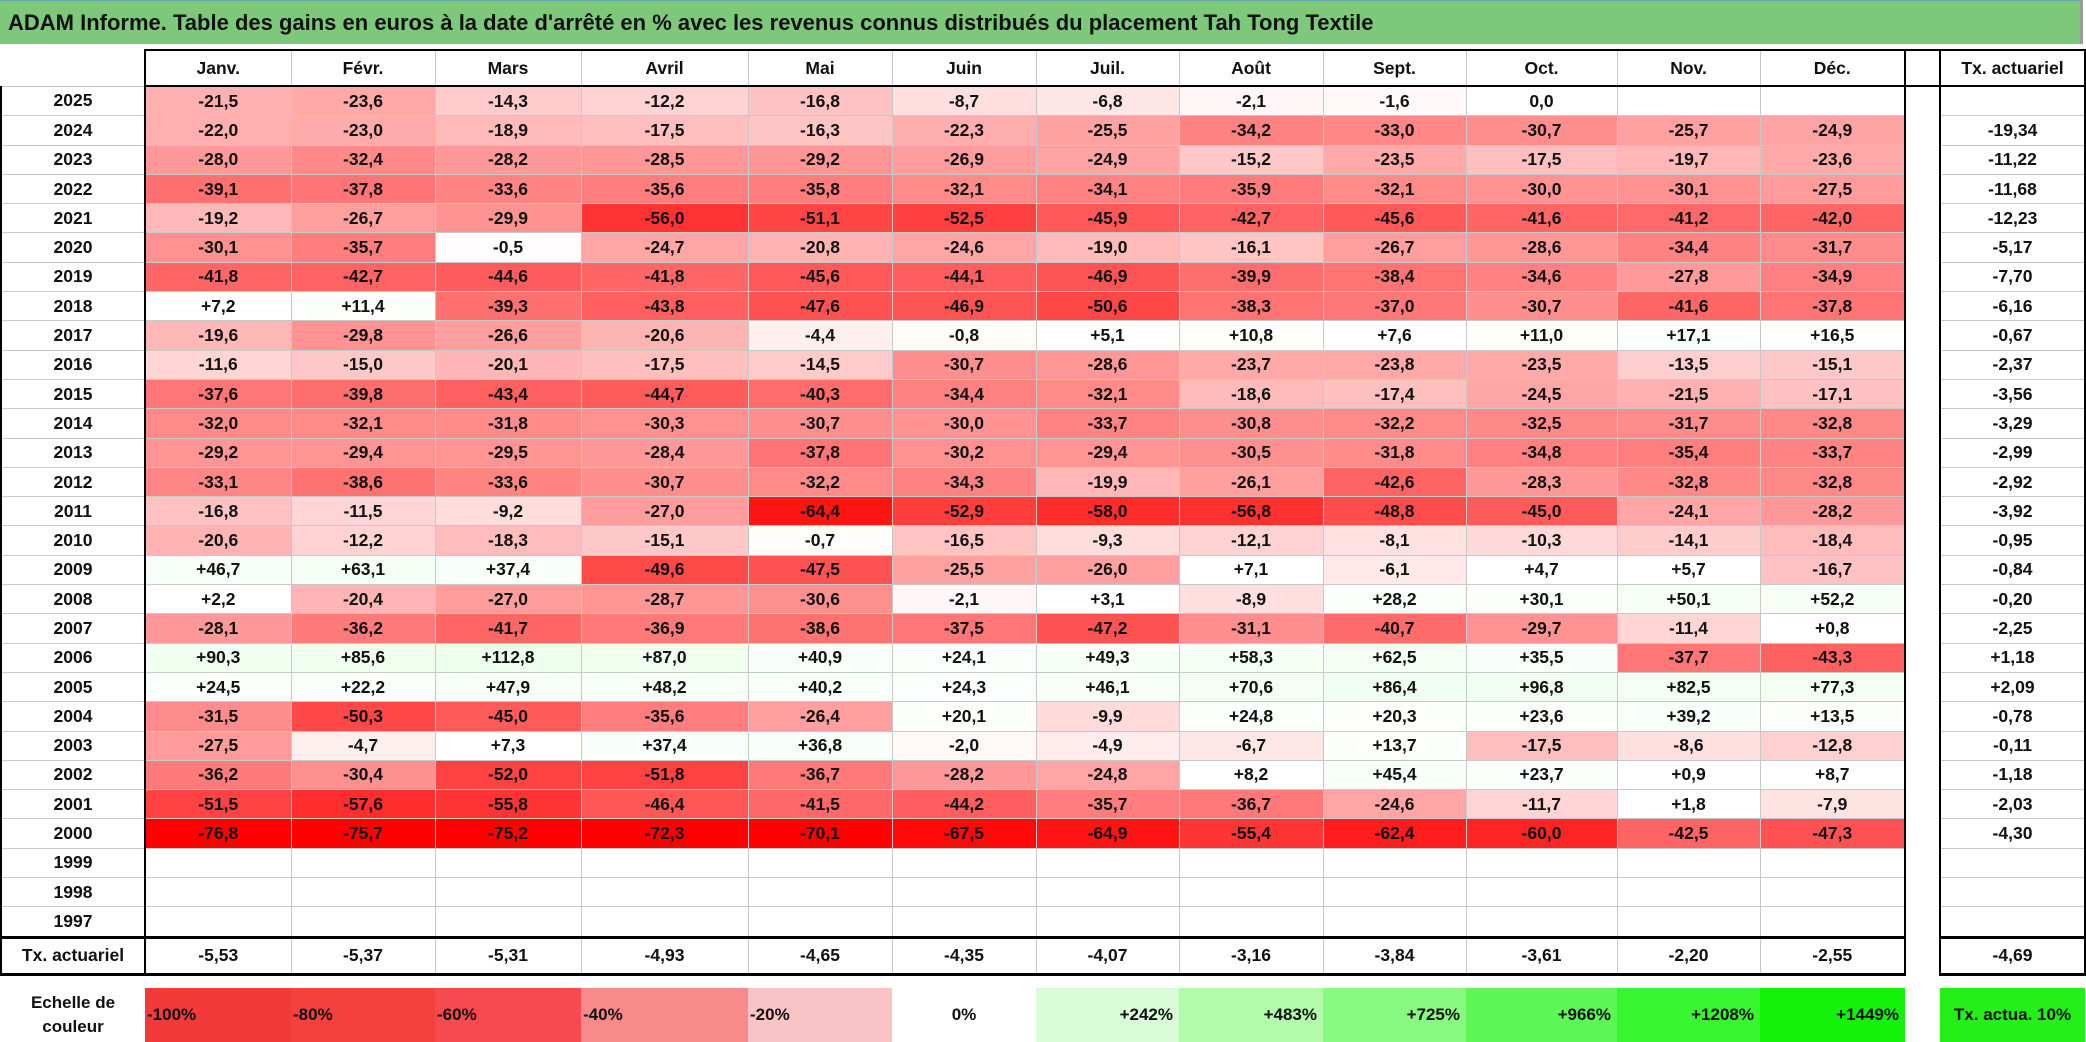 The width and height of the screenshot is (2086, 1042). What do you see at coordinates (73, 452) in the screenshot?
I see `year-label: 2013` at bounding box center [73, 452].